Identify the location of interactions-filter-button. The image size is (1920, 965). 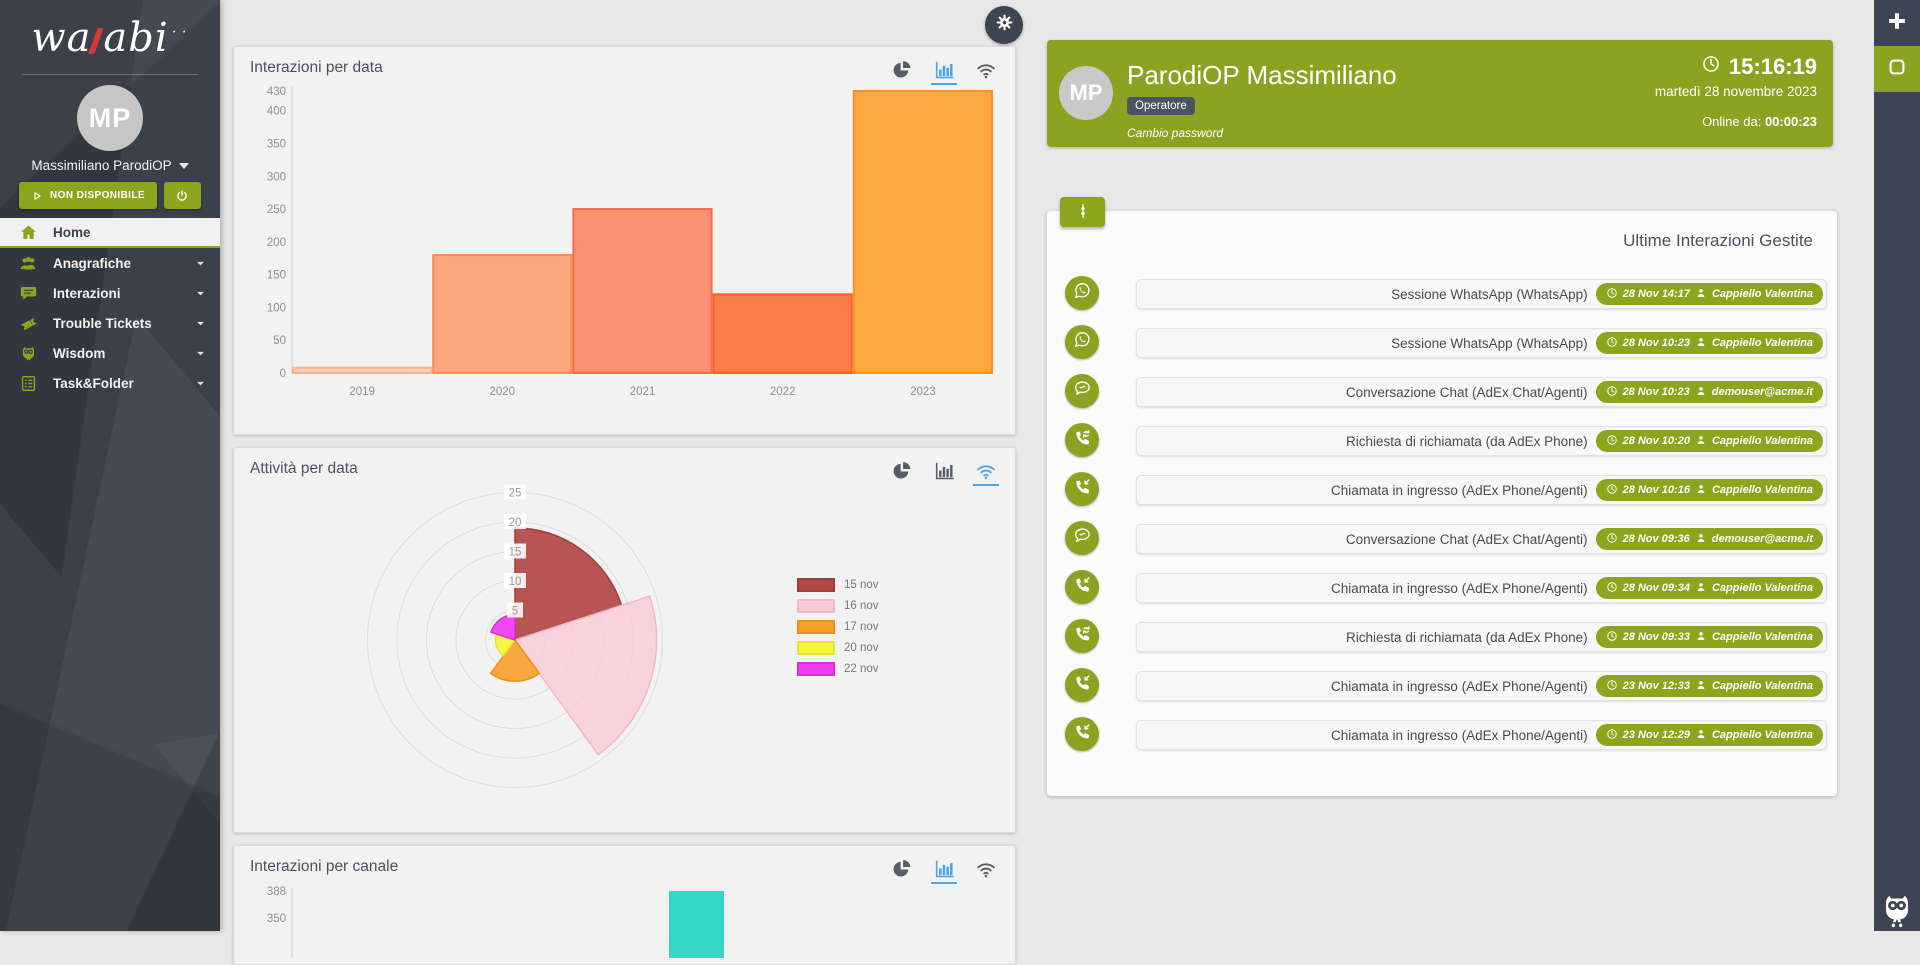
(1082, 212).